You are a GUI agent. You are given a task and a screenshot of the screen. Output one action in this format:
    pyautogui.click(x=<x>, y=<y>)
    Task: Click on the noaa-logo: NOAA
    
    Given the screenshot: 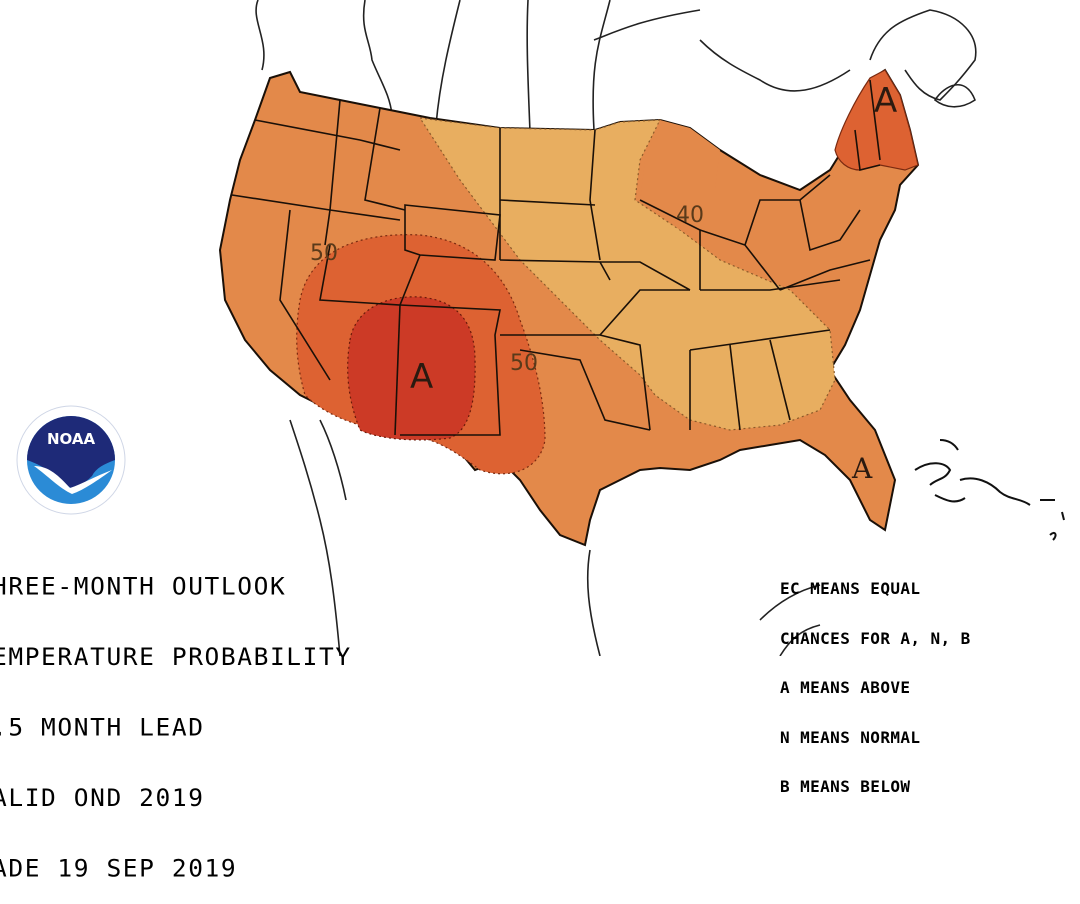 What is the action you would take?
    pyautogui.click(x=71, y=460)
    